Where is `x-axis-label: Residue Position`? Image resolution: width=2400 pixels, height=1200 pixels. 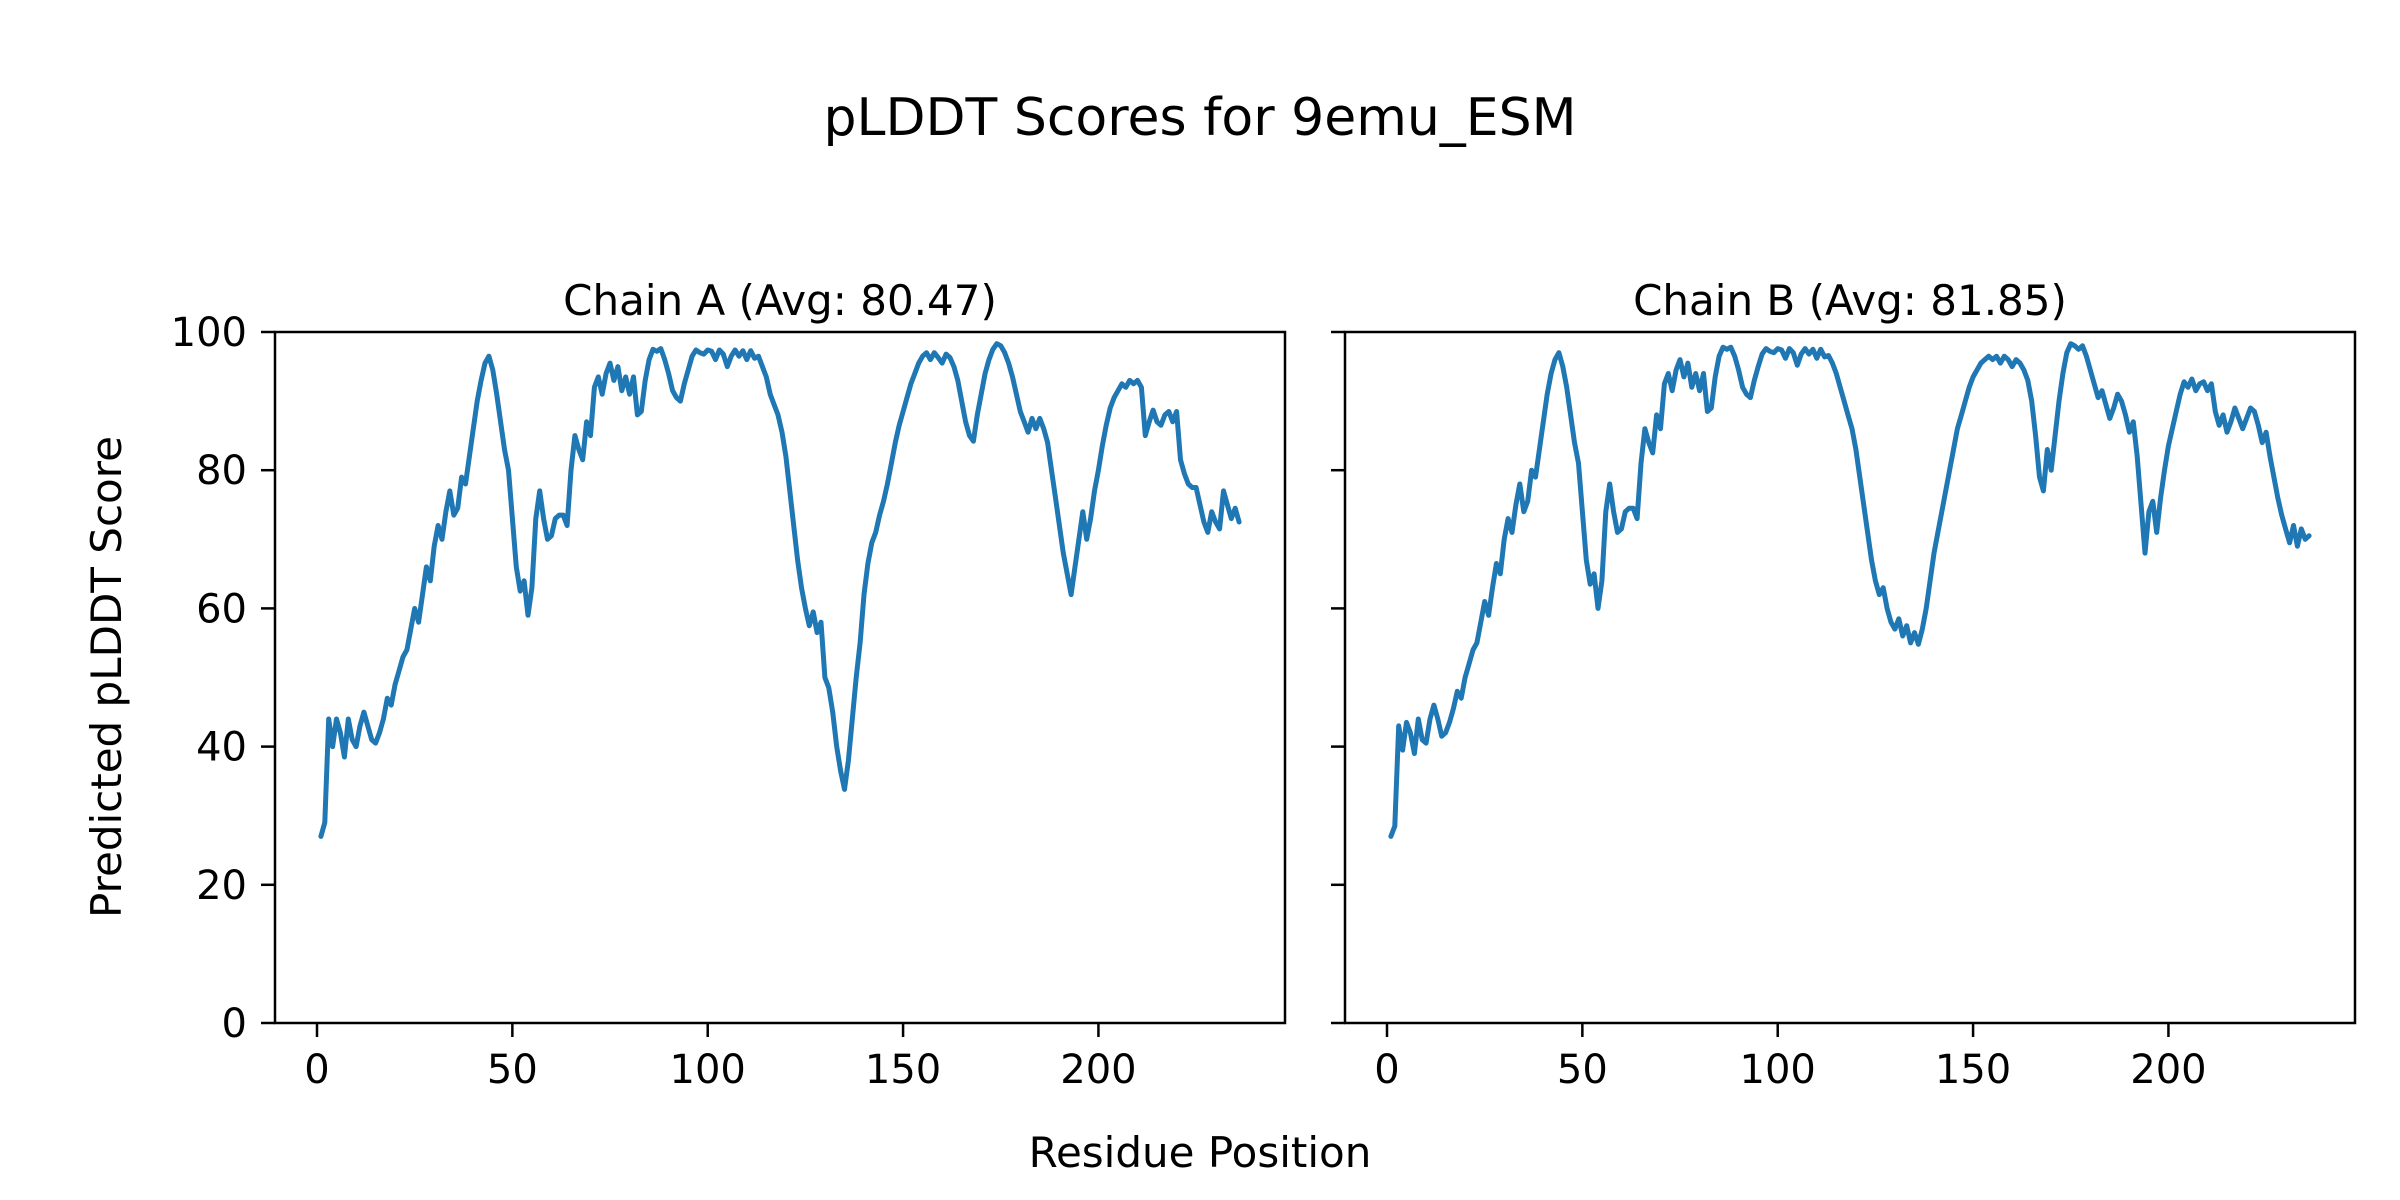
x-axis-label: Residue Position is located at coordinates (1200, 1152).